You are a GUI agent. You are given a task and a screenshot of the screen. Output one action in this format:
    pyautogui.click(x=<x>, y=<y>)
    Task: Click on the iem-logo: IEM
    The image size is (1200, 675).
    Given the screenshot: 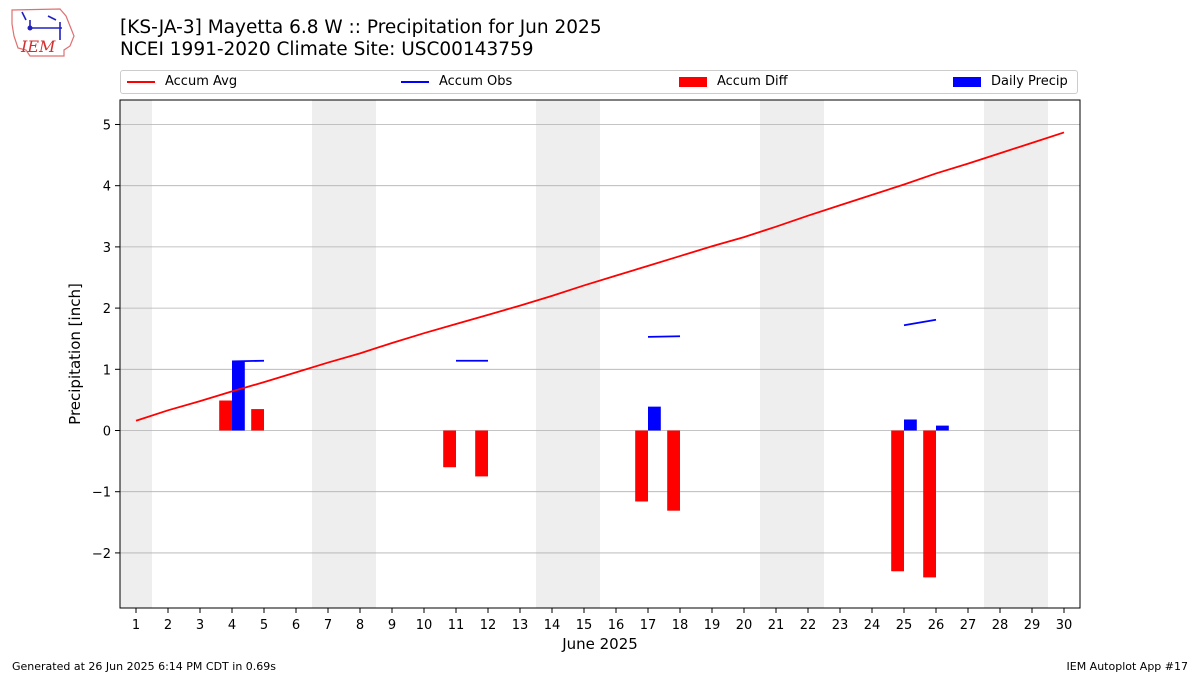 What is the action you would take?
    pyautogui.click(x=44, y=32)
    